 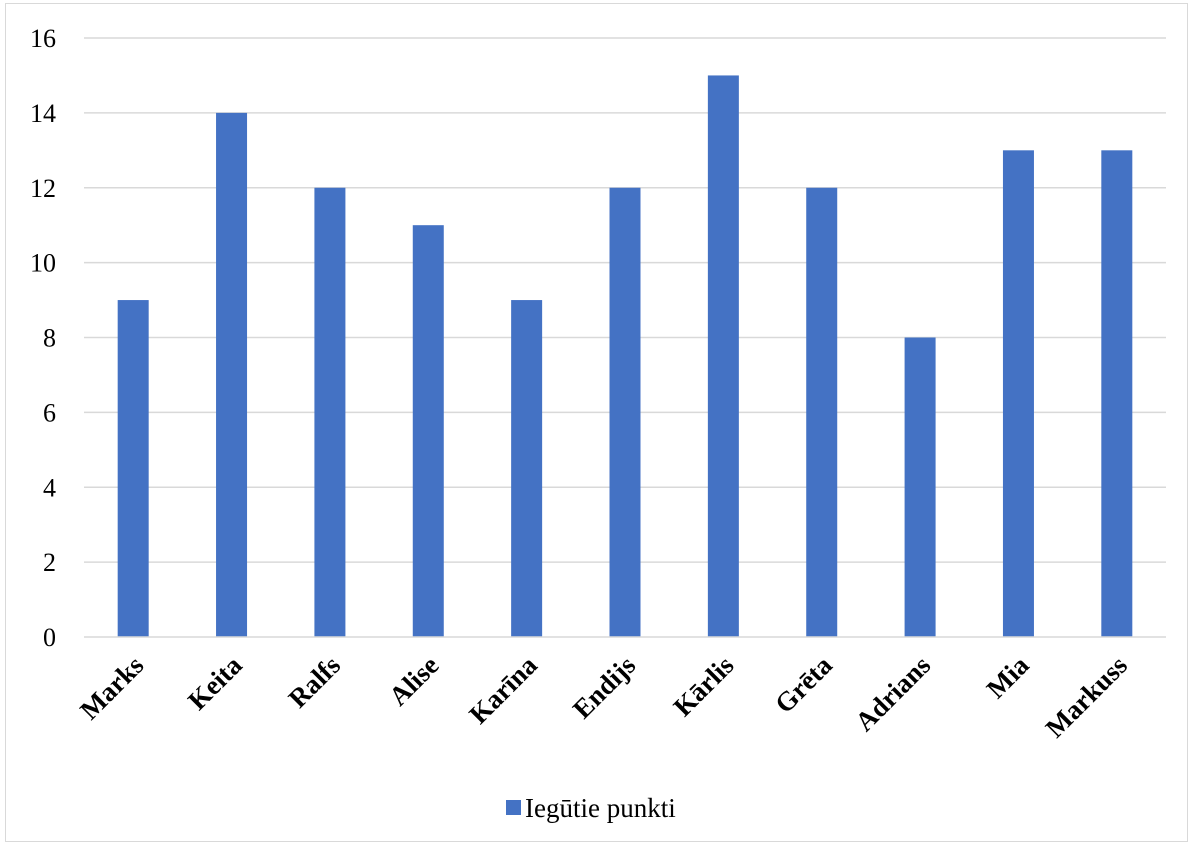 I want to click on y-tick-label: 6, so click(x=49, y=412).